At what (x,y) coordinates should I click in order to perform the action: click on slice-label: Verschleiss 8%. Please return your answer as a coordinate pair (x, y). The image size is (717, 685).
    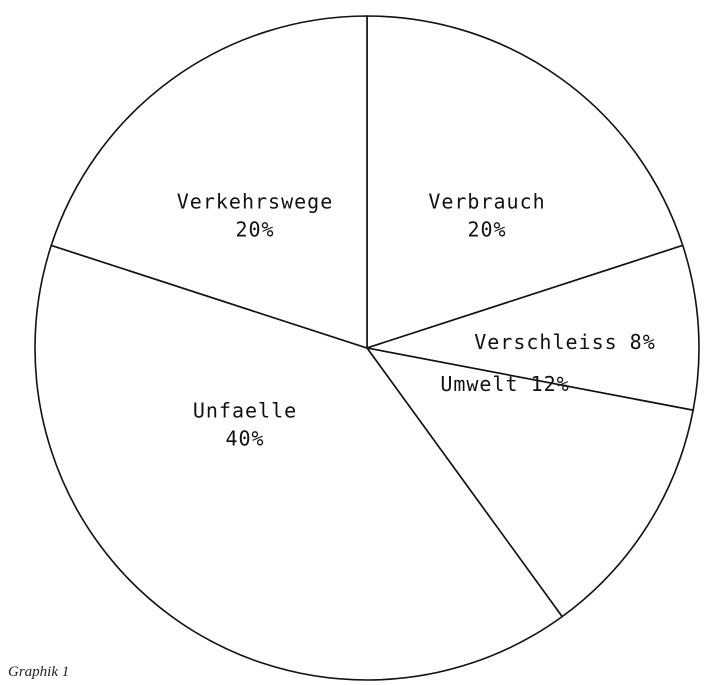
    Looking at the image, I should click on (565, 342).